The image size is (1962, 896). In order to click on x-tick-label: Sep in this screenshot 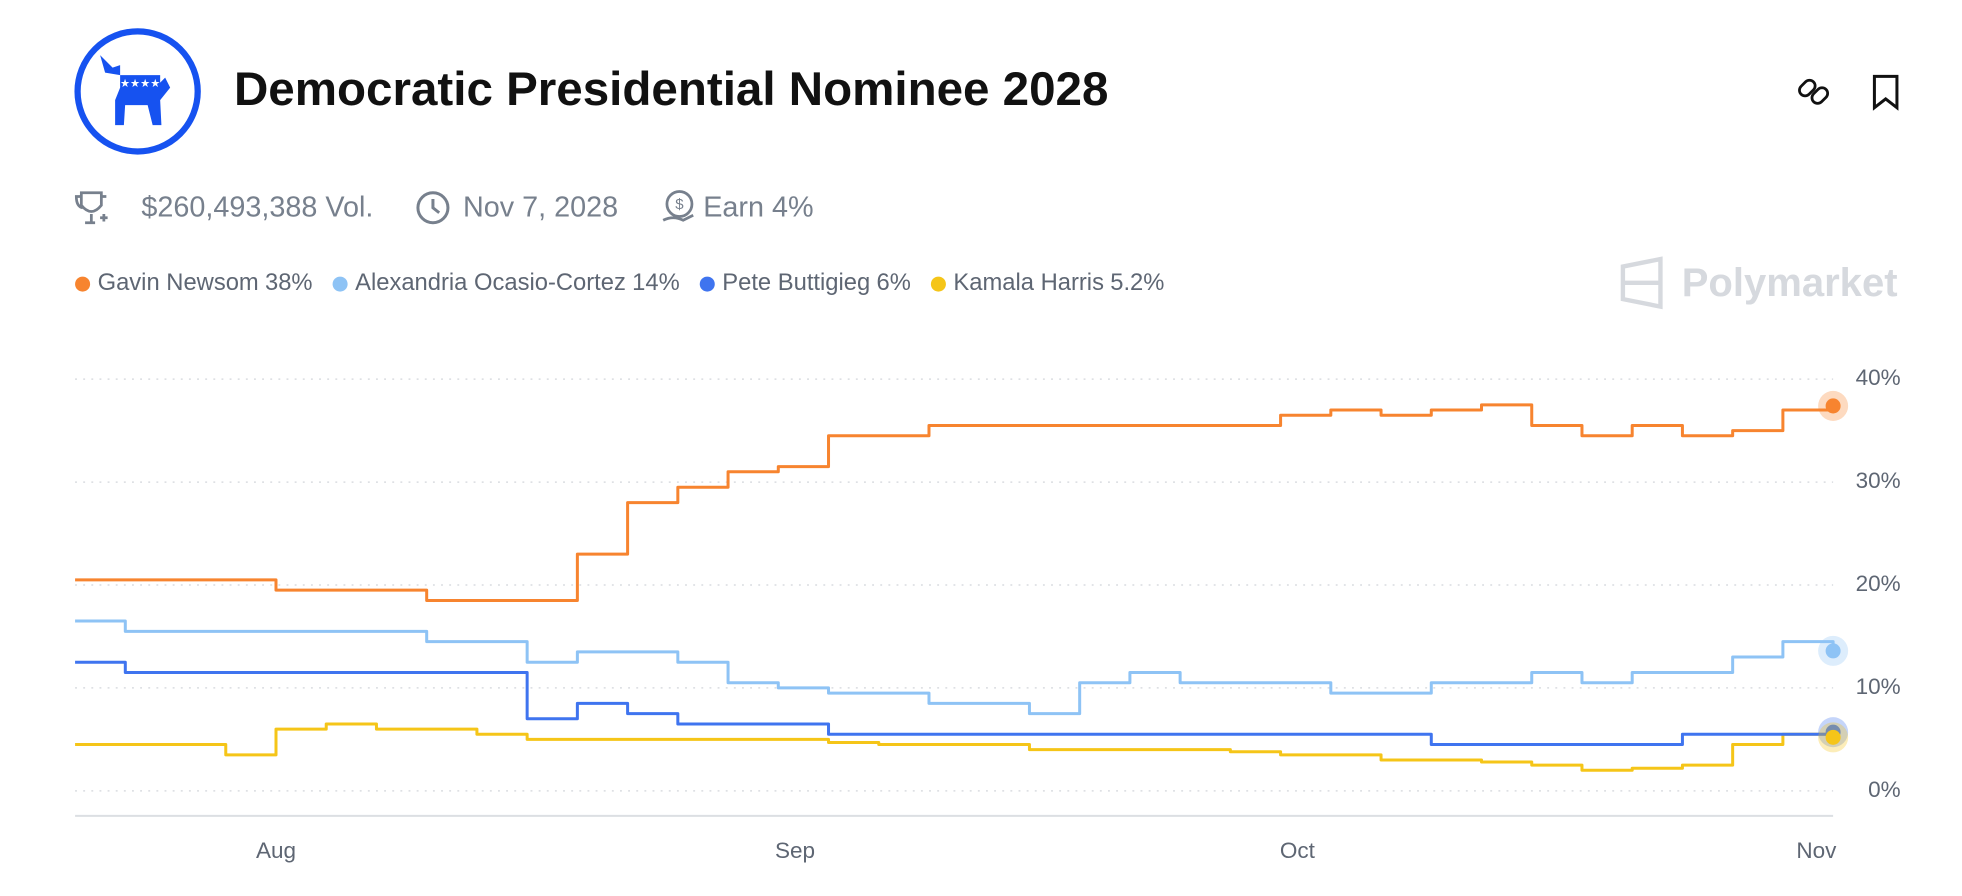, I will do `click(795, 850)`.